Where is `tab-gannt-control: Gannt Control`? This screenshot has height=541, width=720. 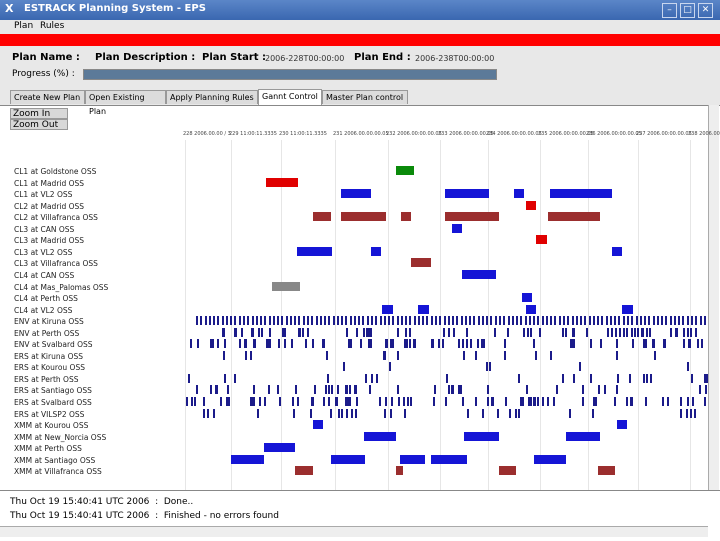
tab-gannt-control: Gannt Control is located at coordinates (290, 97).